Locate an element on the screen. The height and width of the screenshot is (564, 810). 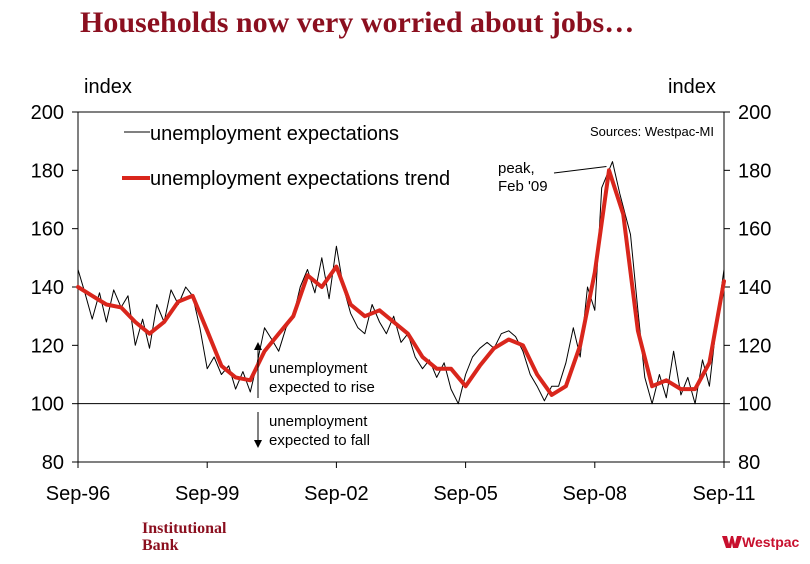
x-axis: Sep-96 Sep-99 Sep-02 Sep-05 Sep-08 Sep-11 is located at coordinates (401, 483).